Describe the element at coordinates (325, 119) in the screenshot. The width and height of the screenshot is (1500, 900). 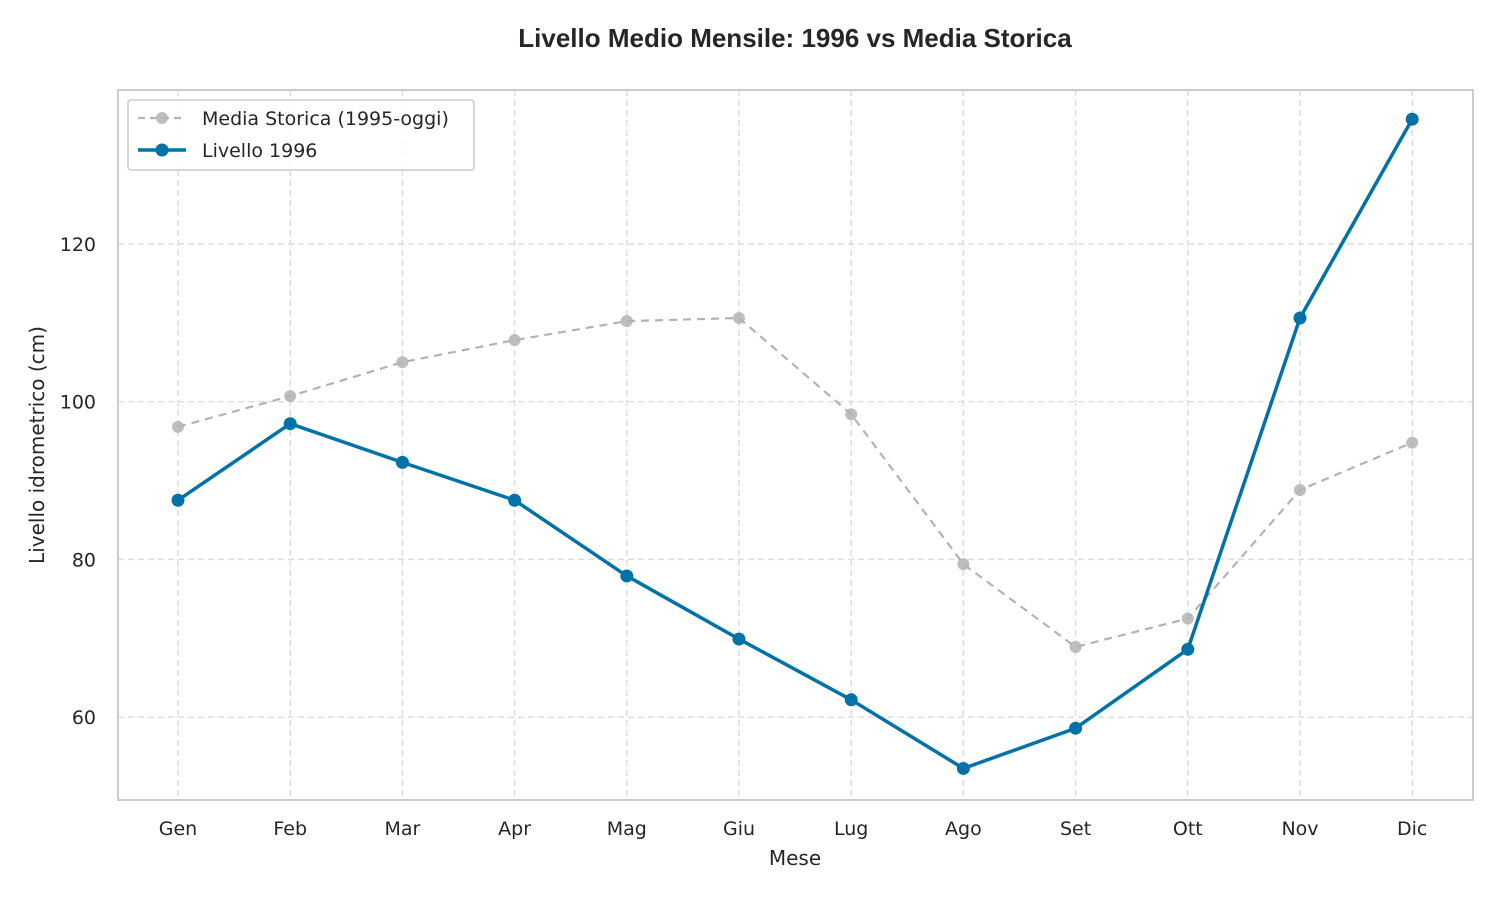
I see `legend-label-media-storica: Media Storica (1995-oggi)` at that location.